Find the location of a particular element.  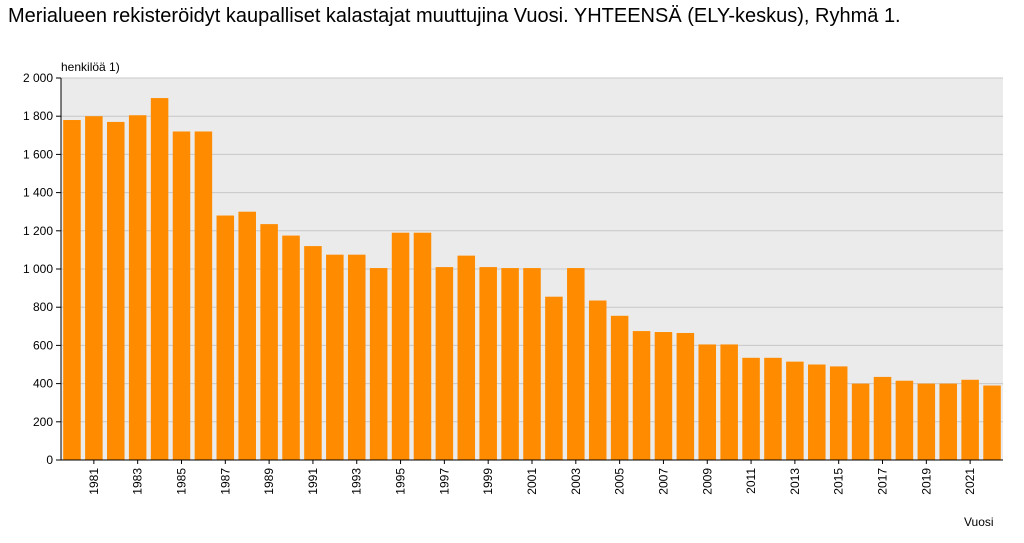

bar-1981 is located at coordinates (94, 288).